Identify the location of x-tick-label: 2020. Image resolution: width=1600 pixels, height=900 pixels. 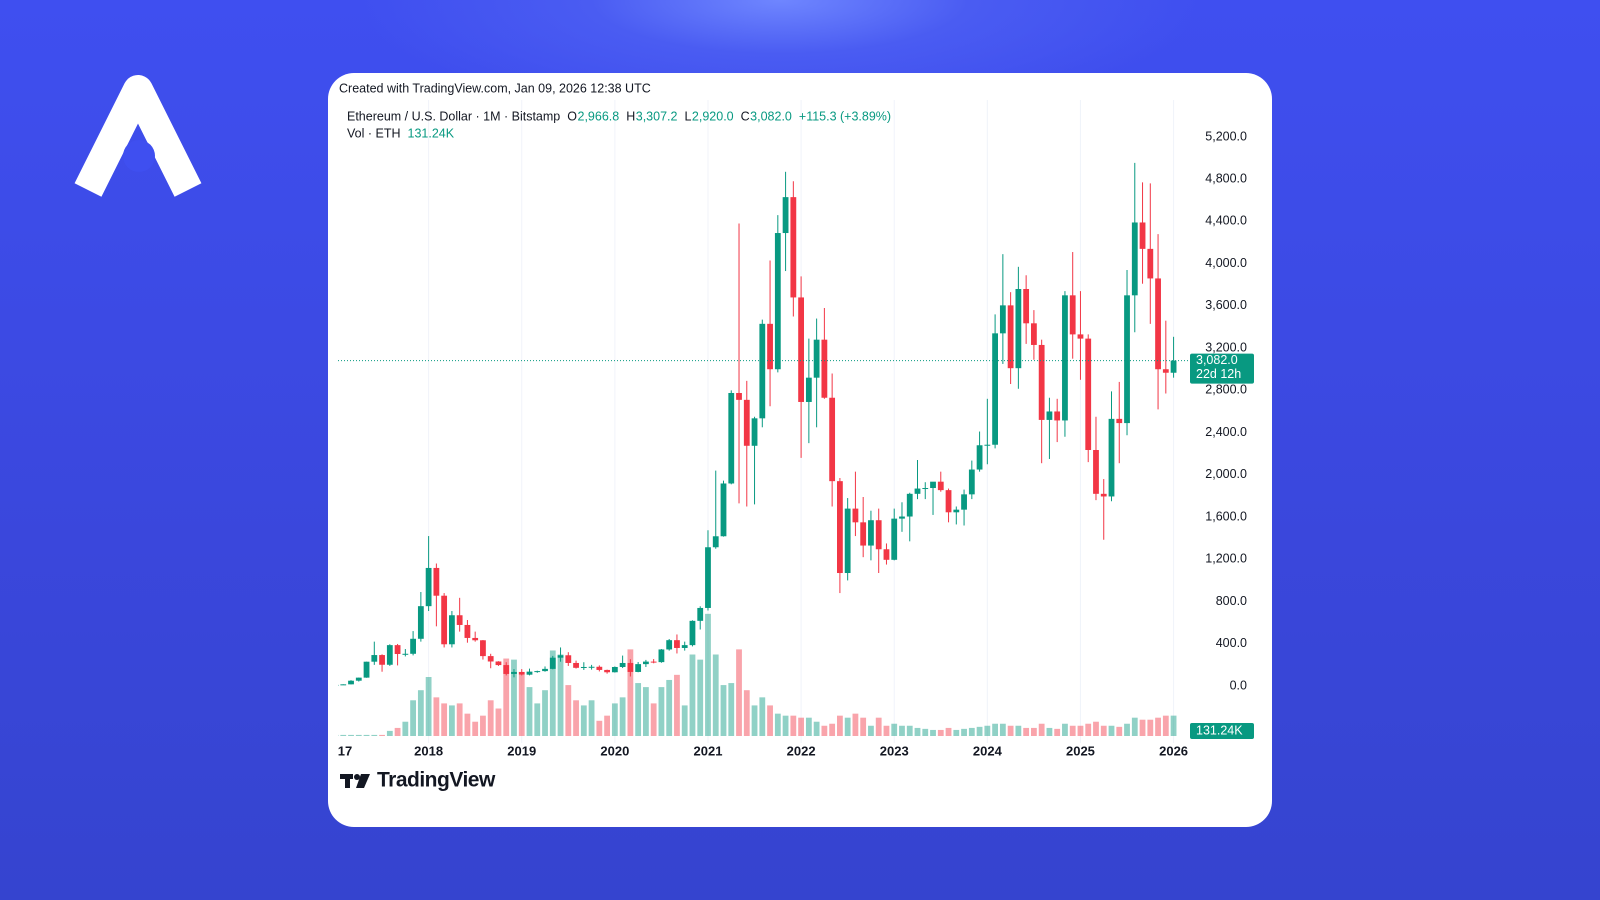
(614, 750).